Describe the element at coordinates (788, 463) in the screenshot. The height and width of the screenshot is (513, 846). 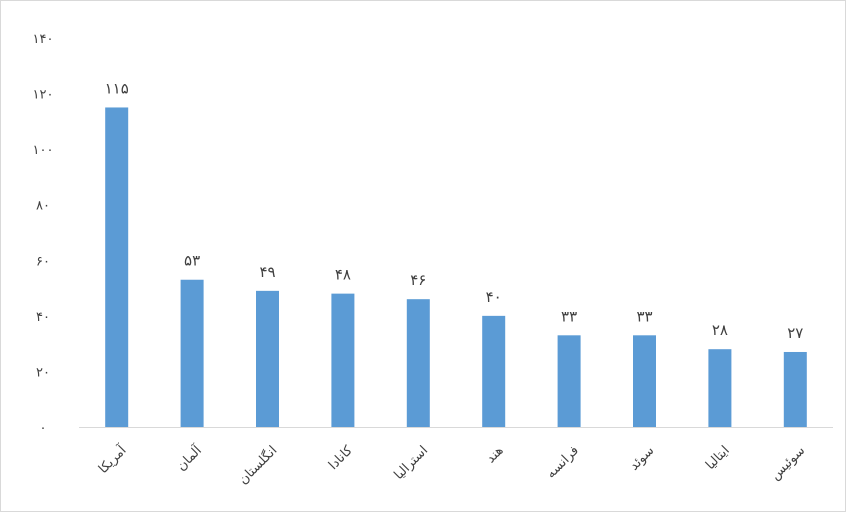
I see `category-label: سوئیس` at that location.